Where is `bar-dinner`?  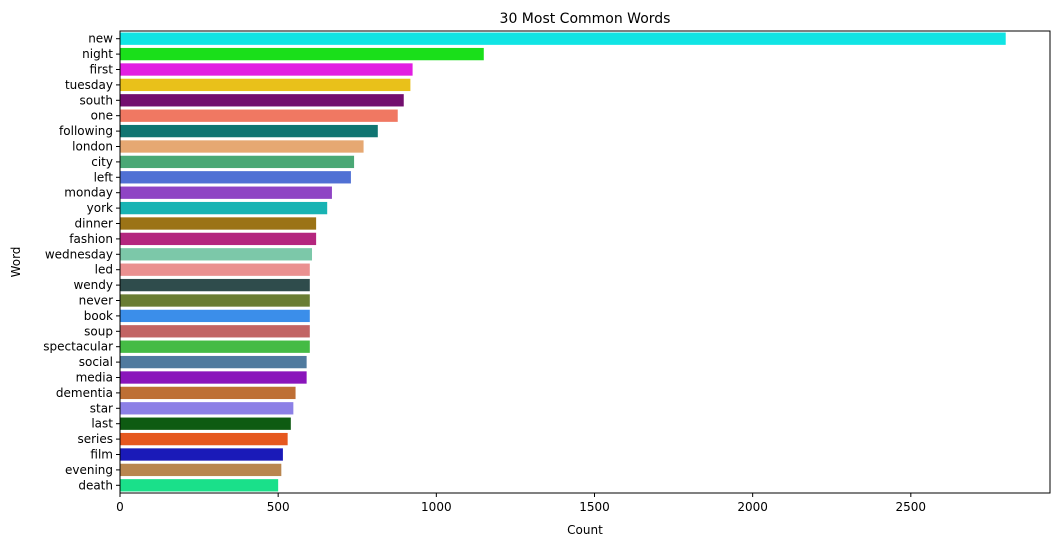 bar-dinner is located at coordinates (218, 223).